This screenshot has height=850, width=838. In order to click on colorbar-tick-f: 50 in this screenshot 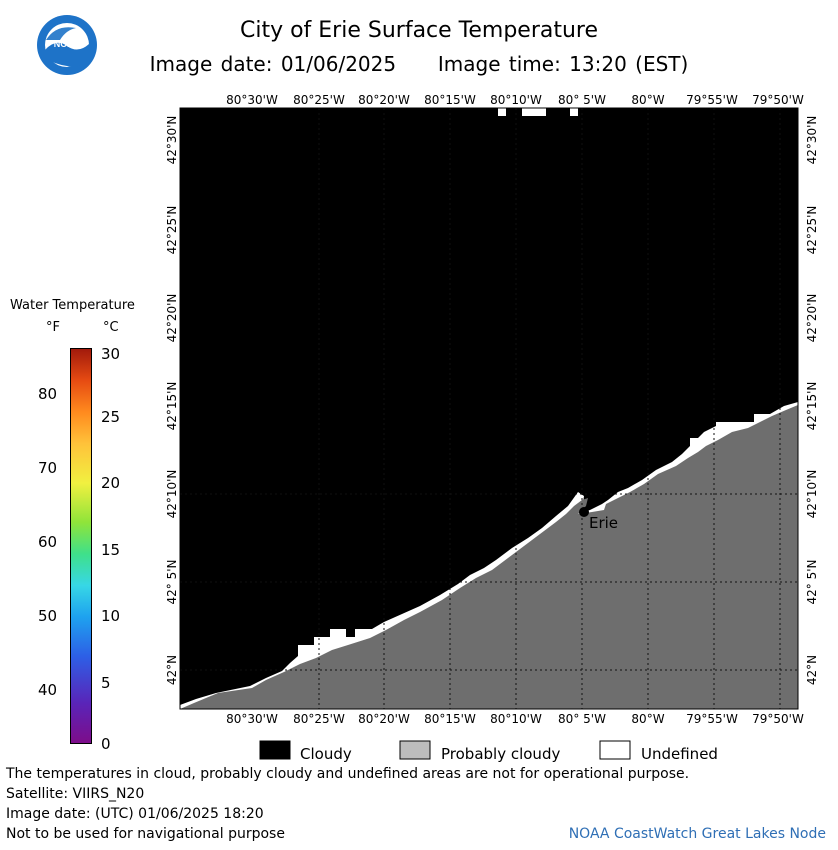, I will do `click(48, 616)`.